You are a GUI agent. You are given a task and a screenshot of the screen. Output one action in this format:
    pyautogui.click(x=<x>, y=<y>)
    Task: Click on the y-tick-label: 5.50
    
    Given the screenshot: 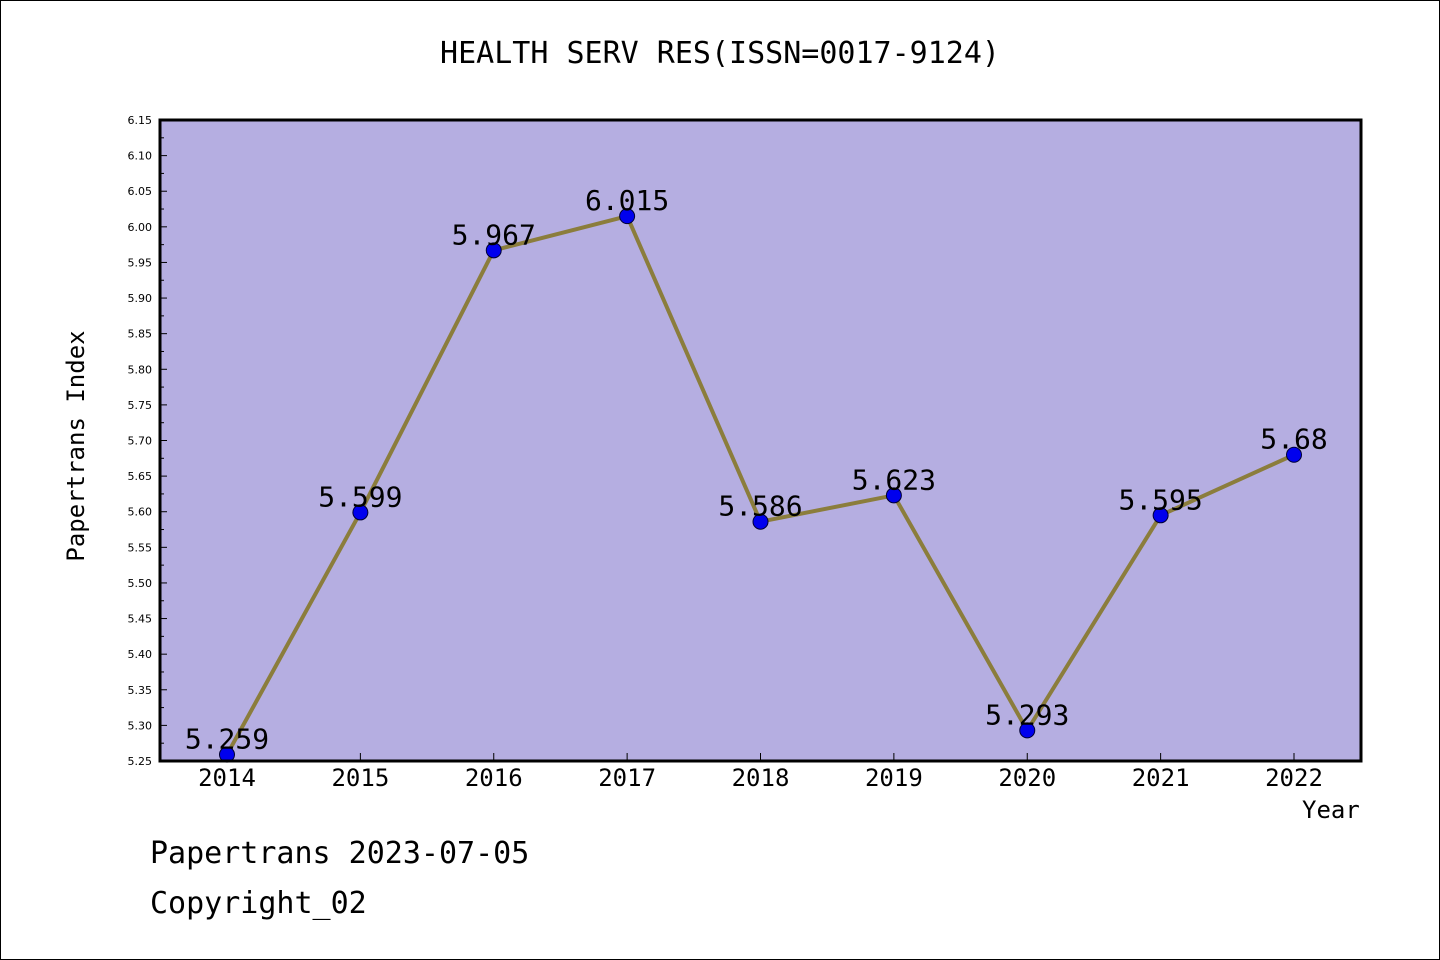 What is the action you would take?
    pyautogui.click(x=140, y=583)
    